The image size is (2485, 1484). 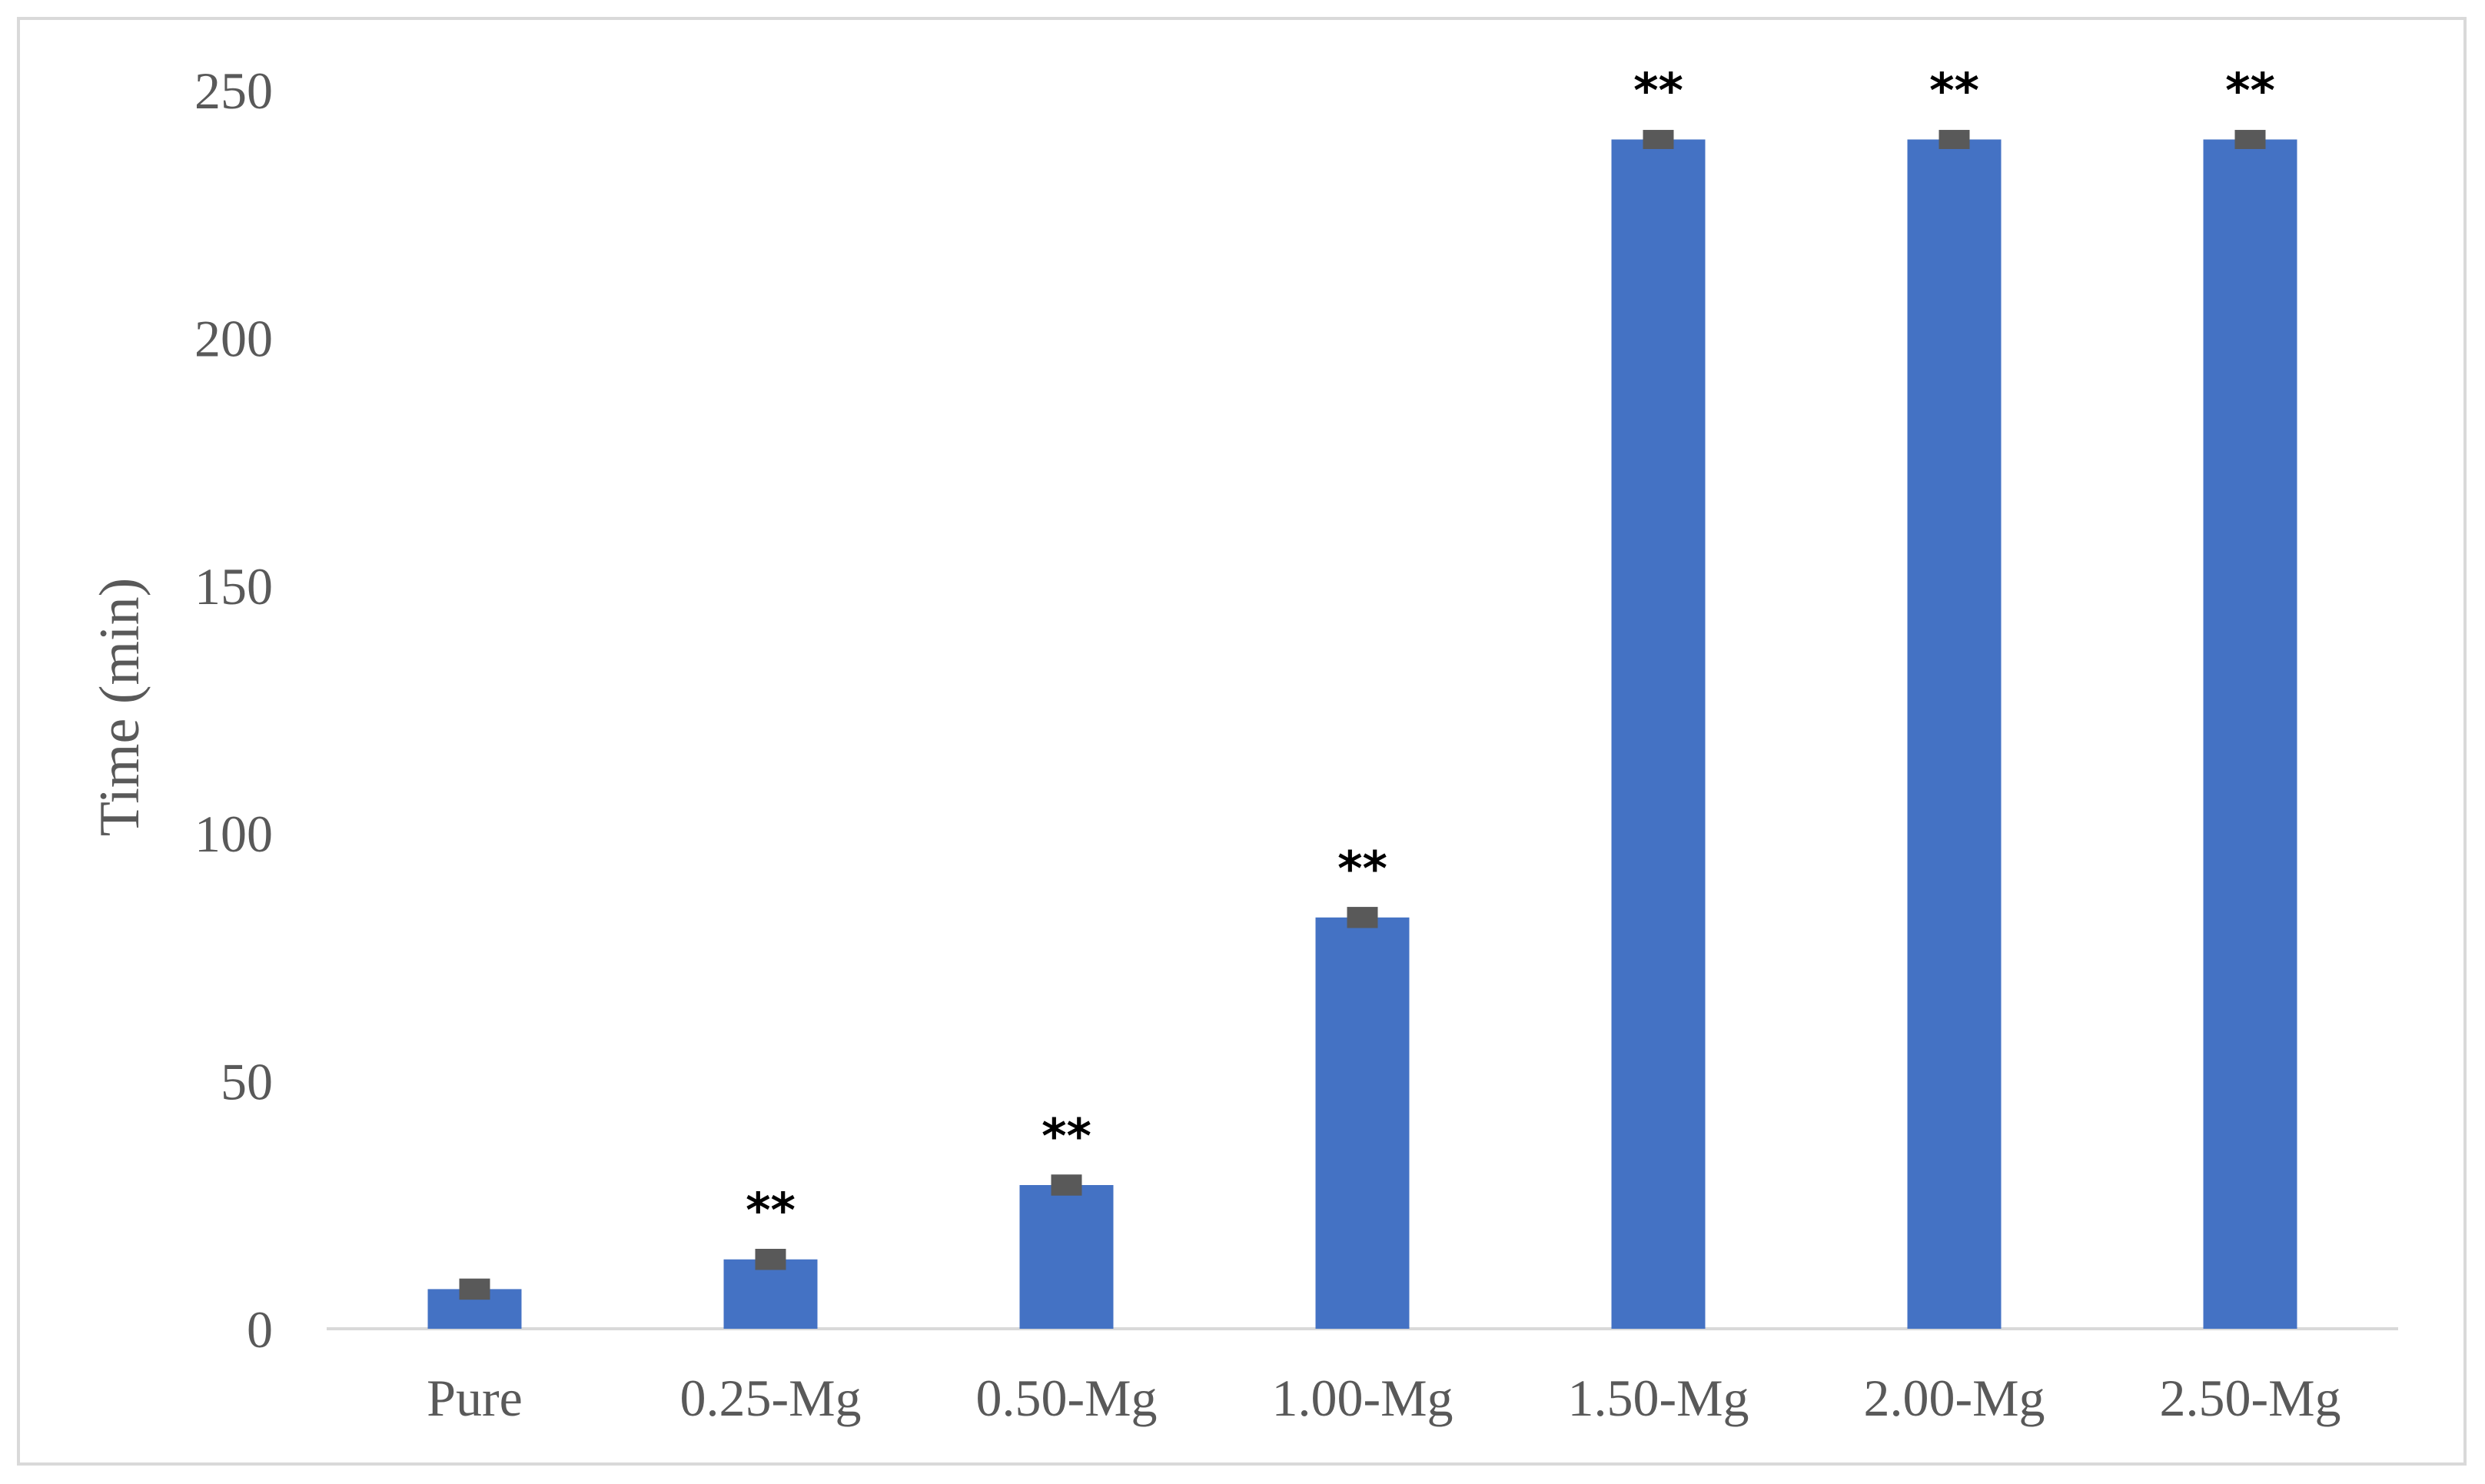 What do you see at coordinates (260, 1329) in the screenshot?
I see `y-tick-label: 0` at bounding box center [260, 1329].